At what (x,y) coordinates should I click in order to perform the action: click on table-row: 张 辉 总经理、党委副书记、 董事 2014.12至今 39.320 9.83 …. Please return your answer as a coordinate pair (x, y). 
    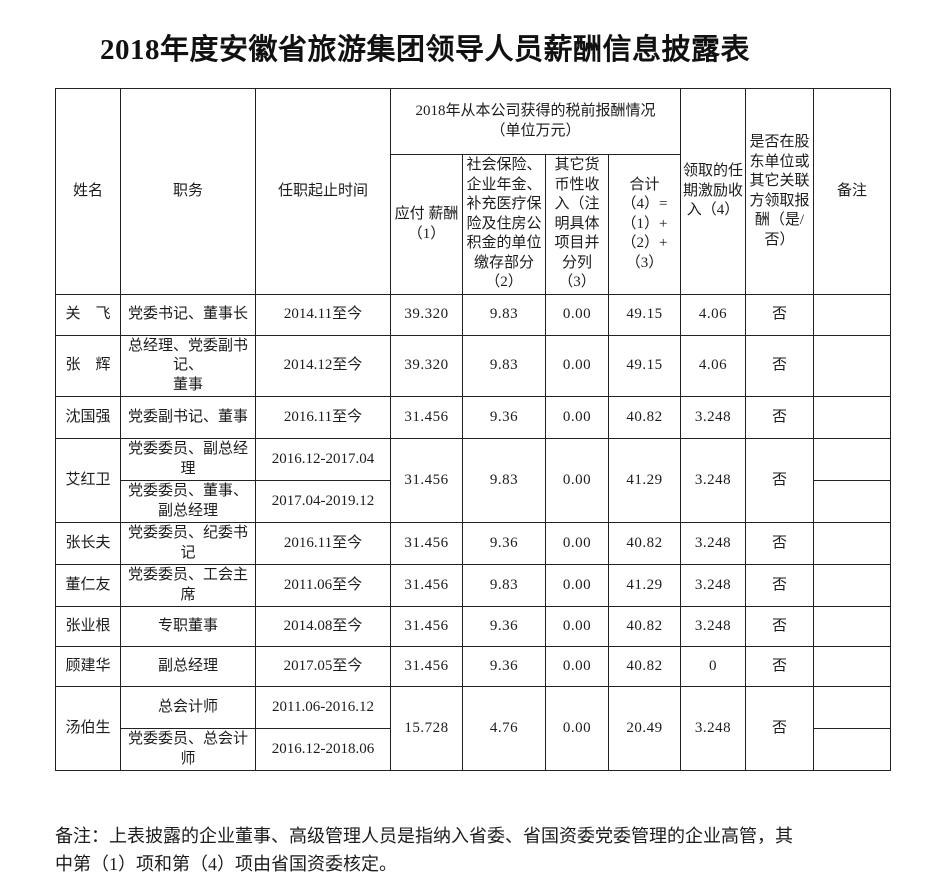
    Looking at the image, I should click on (473, 366).